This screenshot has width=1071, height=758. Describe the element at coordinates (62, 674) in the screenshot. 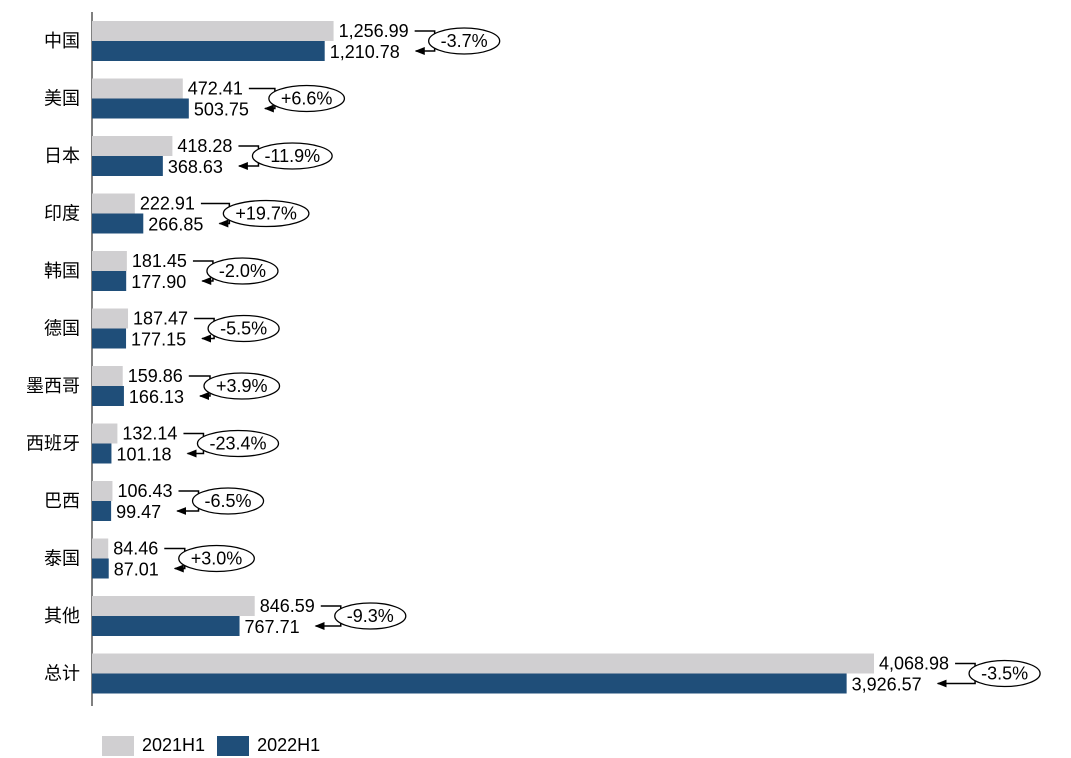

I see `category-label: 总计` at that location.